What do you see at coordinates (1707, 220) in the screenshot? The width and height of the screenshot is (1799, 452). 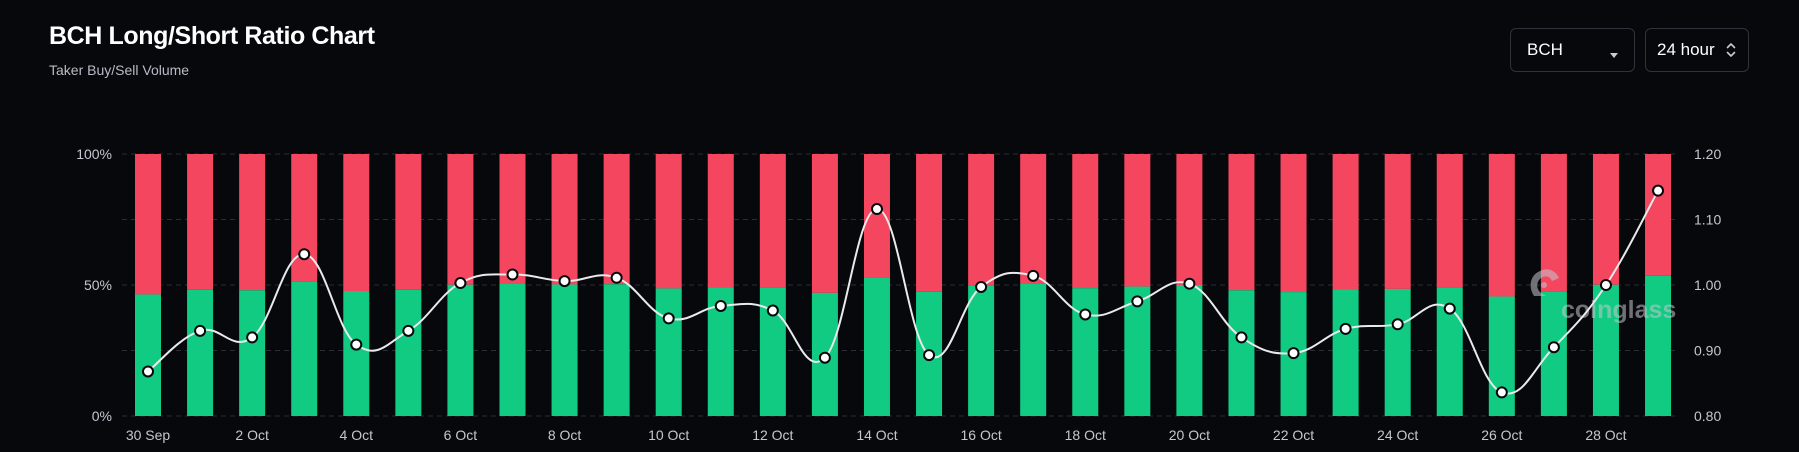 I see `right-axis-tick-label: 1.10` at bounding box center [1707, 220].